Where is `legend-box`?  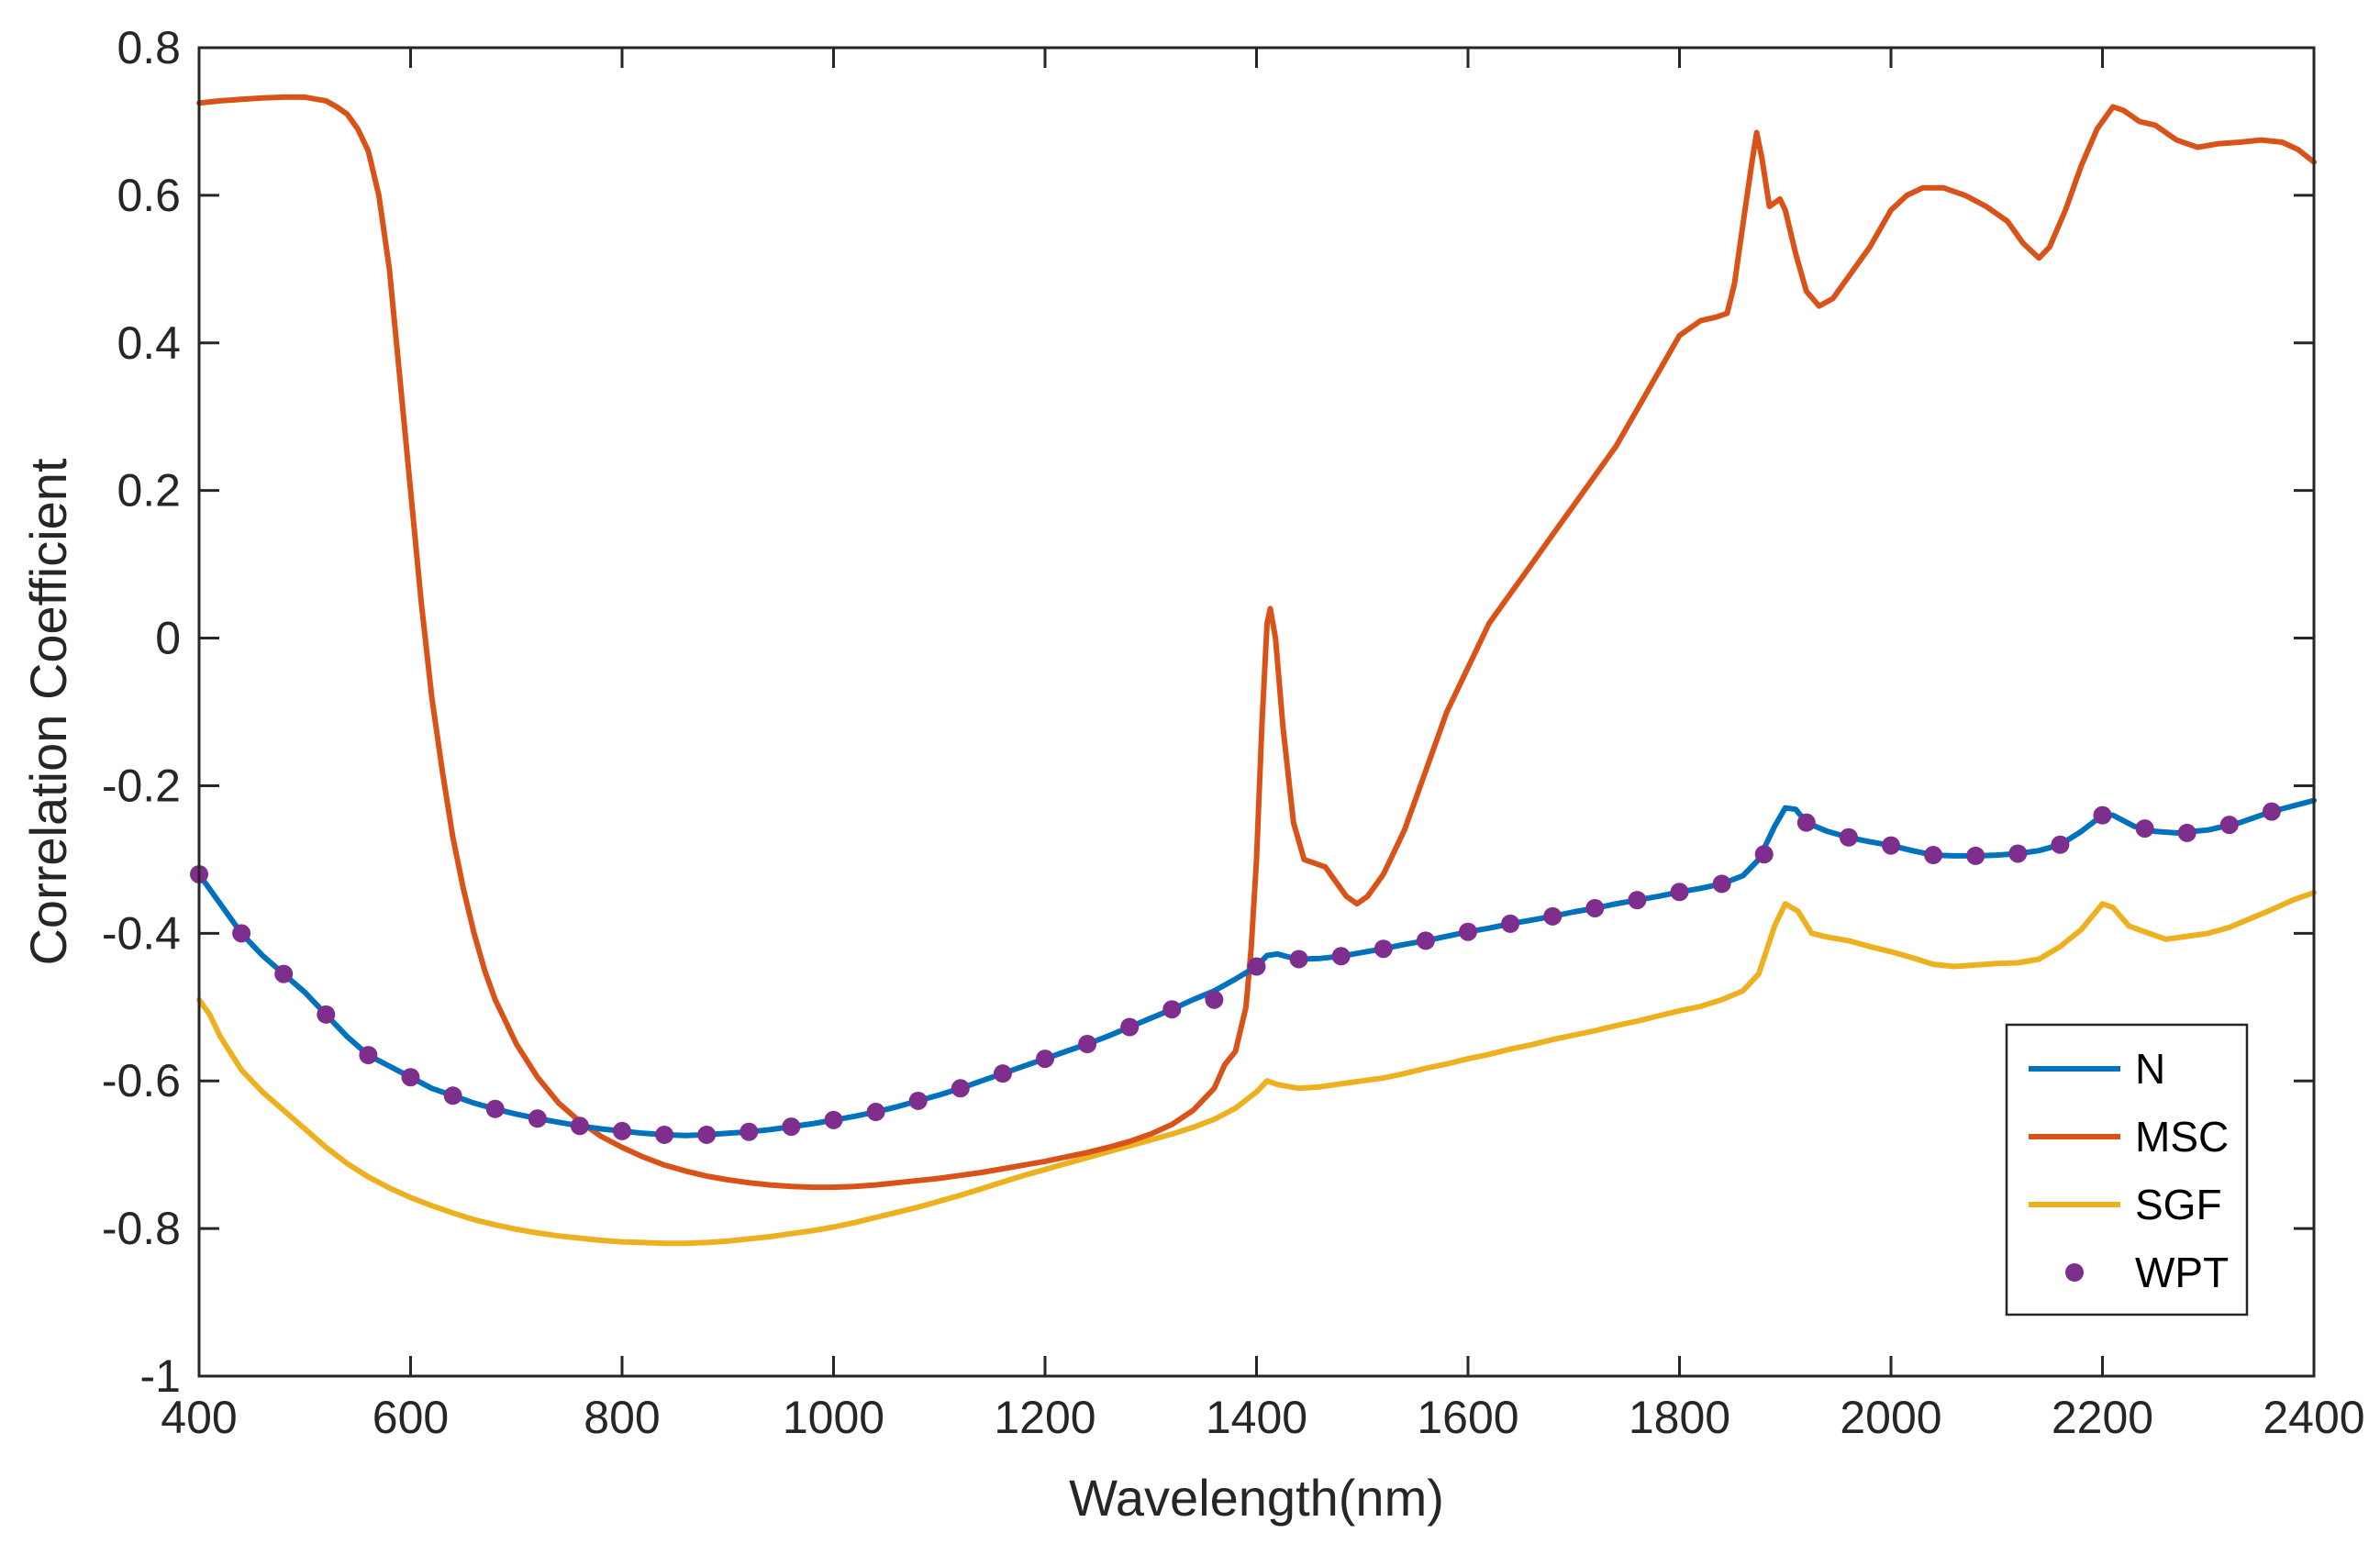
legend-box is located at coordinates (2127, 1169).